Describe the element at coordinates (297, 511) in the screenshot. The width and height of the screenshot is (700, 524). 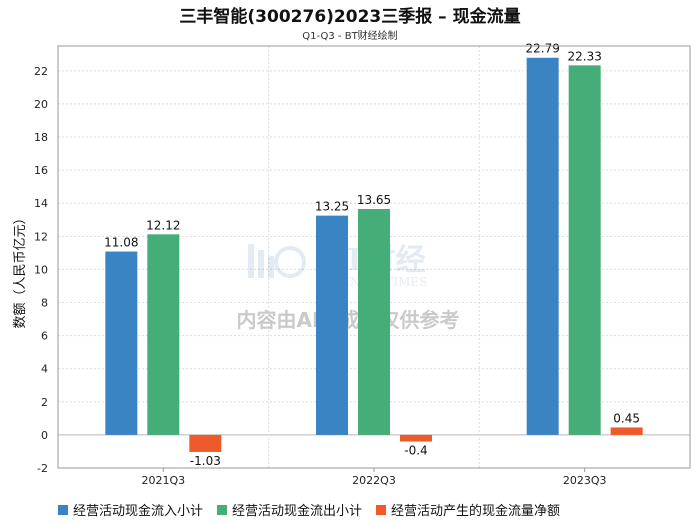
I see `legend-label: 经营活动现金流出小计` at that location.